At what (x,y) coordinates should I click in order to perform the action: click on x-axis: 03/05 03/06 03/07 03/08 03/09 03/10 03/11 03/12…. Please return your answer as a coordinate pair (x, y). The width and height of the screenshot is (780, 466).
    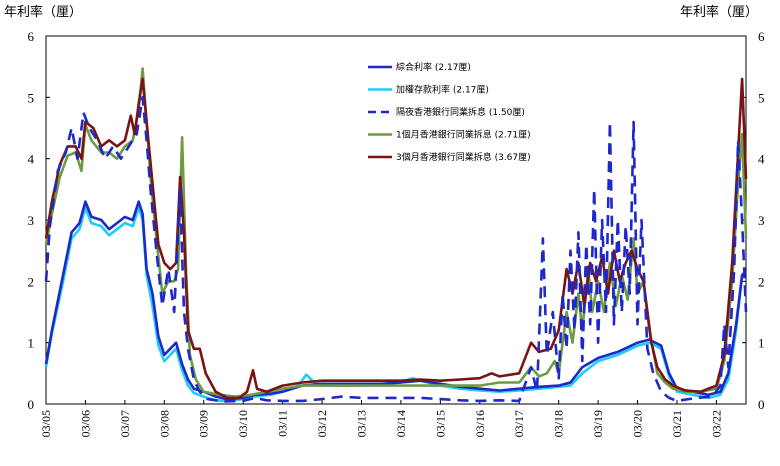
    Looking at the image, I should click on (381, 418).